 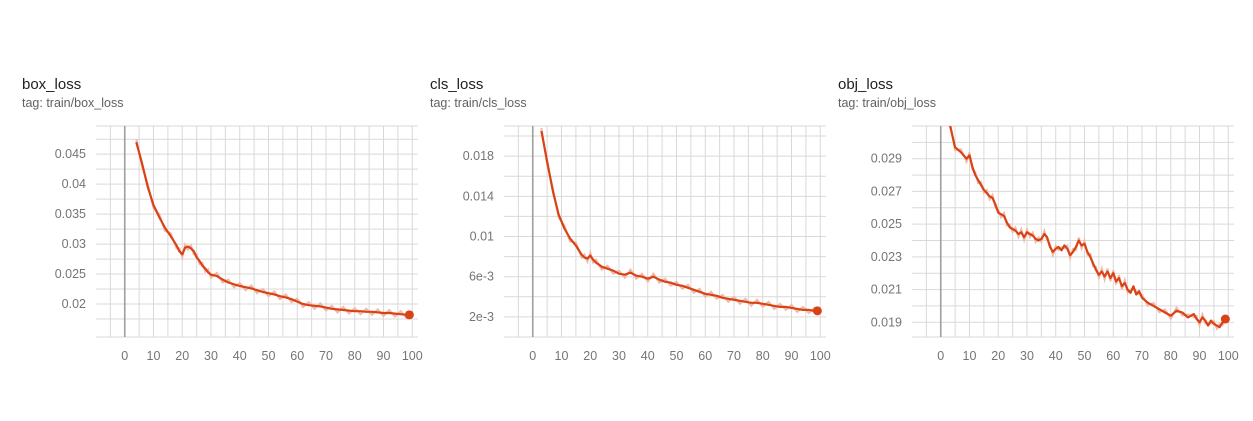 What do you see at coordinates (70, 154) in the screenshot?
I see `y-tick-label: 0.045` at bounding box center [70, 154].